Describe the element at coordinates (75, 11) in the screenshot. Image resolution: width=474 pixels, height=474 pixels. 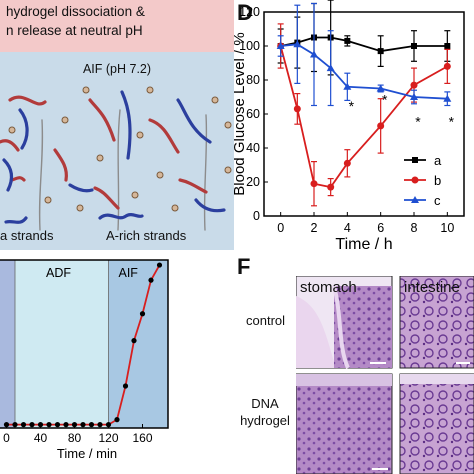
I see `banner-line-1: hydrogel dissociation &` at that location.